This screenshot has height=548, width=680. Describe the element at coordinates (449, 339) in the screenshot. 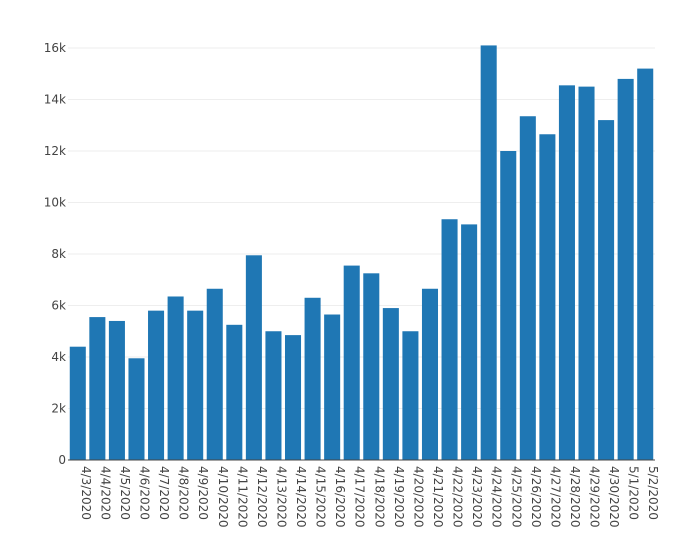

I see `bar-4/22/2020` at that location.